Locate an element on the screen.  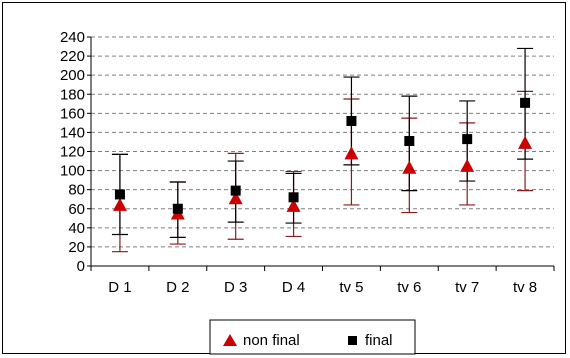
y-tick-label: 60 is located at coordinates (76, 209).